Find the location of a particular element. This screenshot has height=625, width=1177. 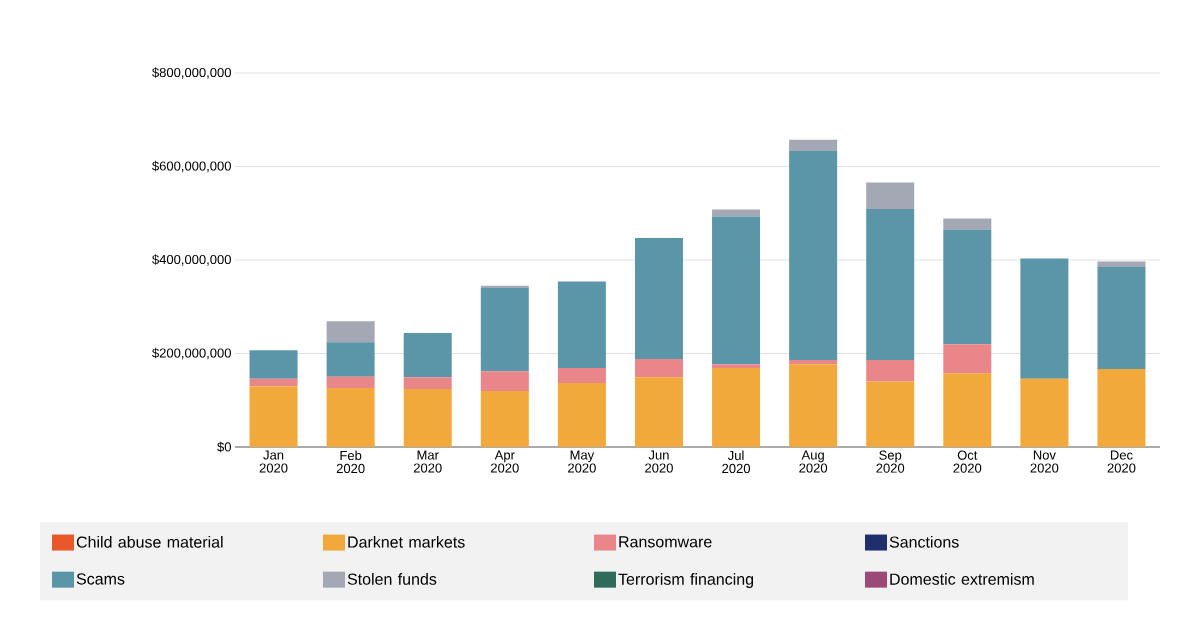

legend-label: Darknet markets is located at coordinates (406, 542).